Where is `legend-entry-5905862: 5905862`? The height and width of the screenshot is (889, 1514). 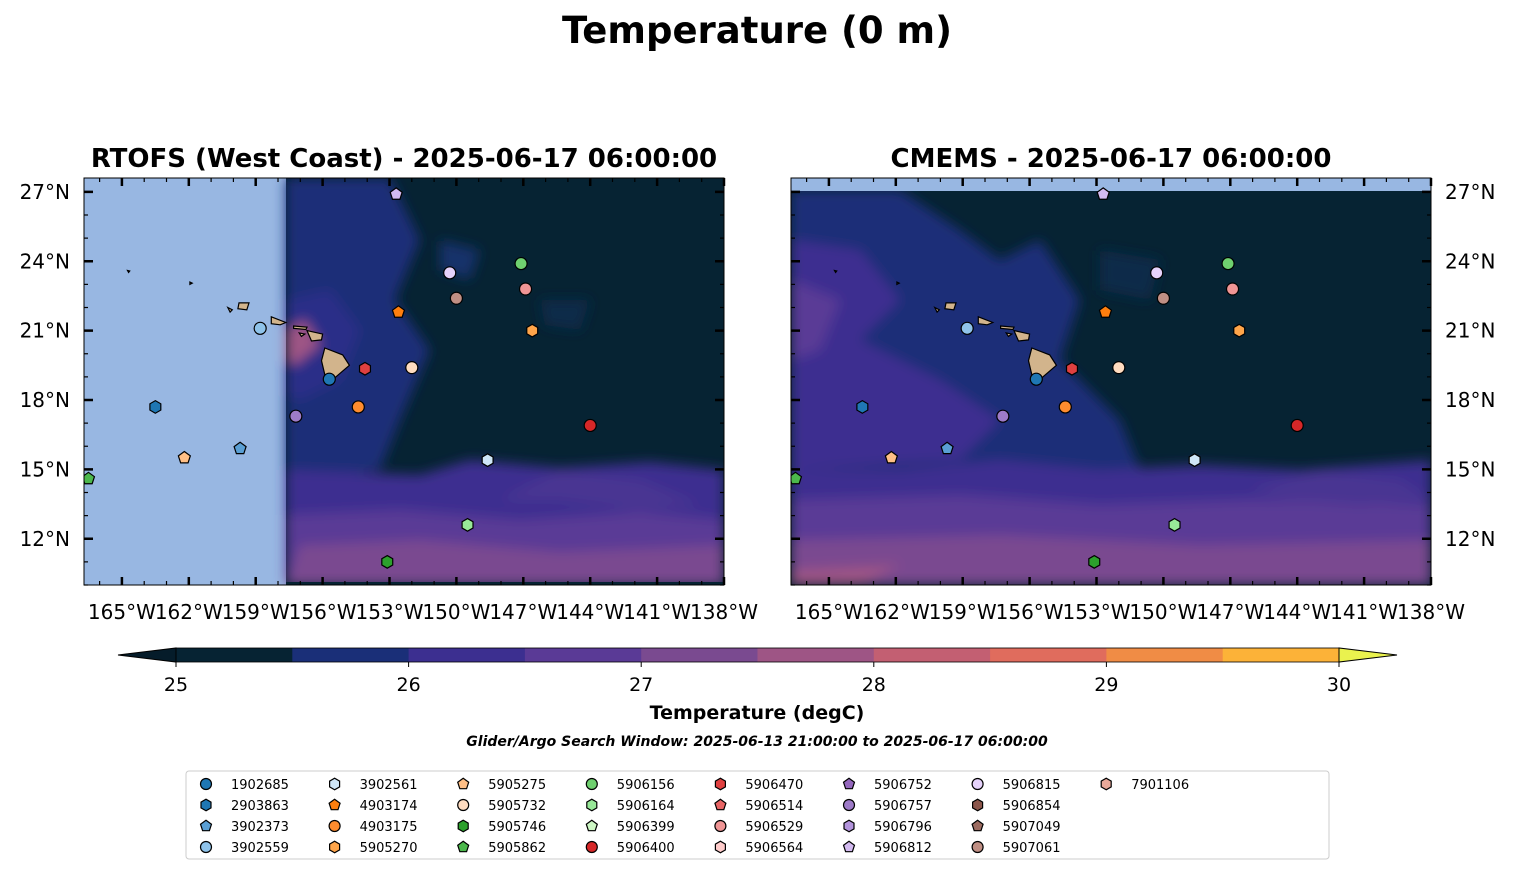 legend-entry-5905862: 5905862 is located at coordinates (501, 848).